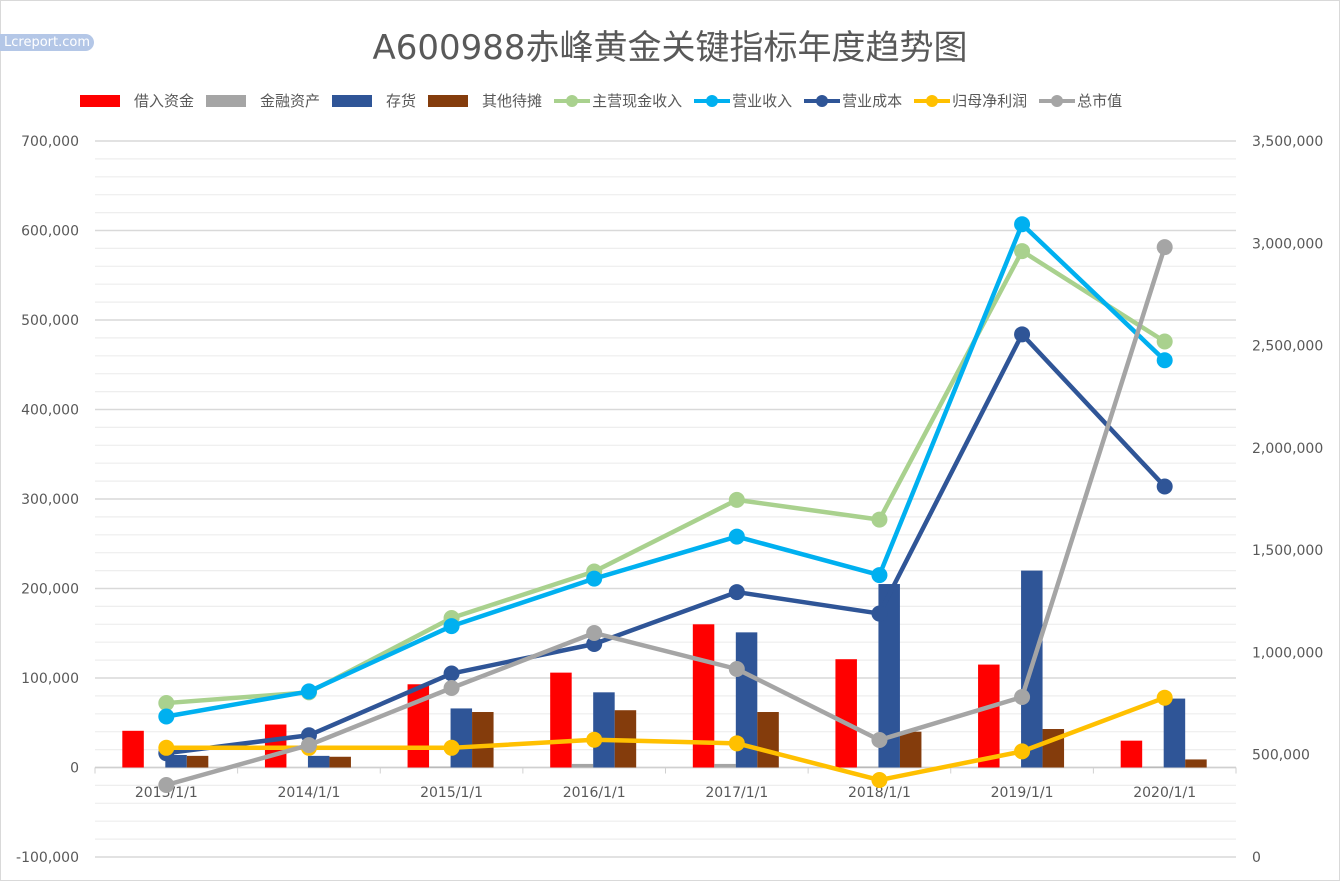  I want to click on left-axis-tick: -100,000, so click(47, 858).